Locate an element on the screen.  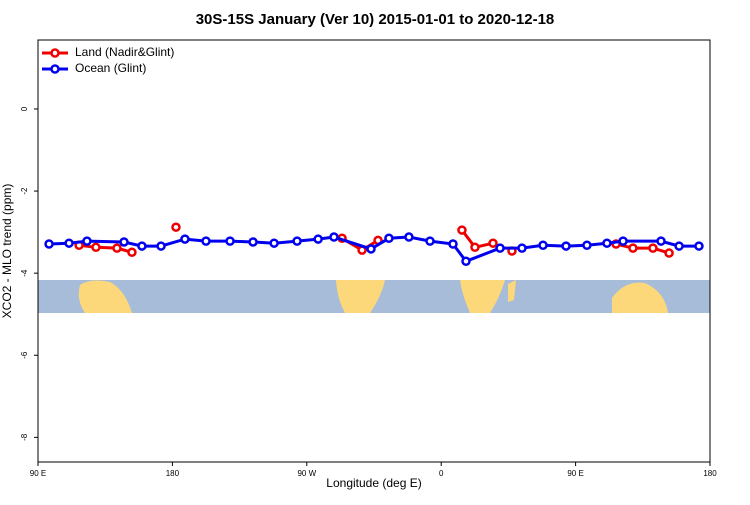
x-tick-label: 0 is located at coordinates (441, 473).